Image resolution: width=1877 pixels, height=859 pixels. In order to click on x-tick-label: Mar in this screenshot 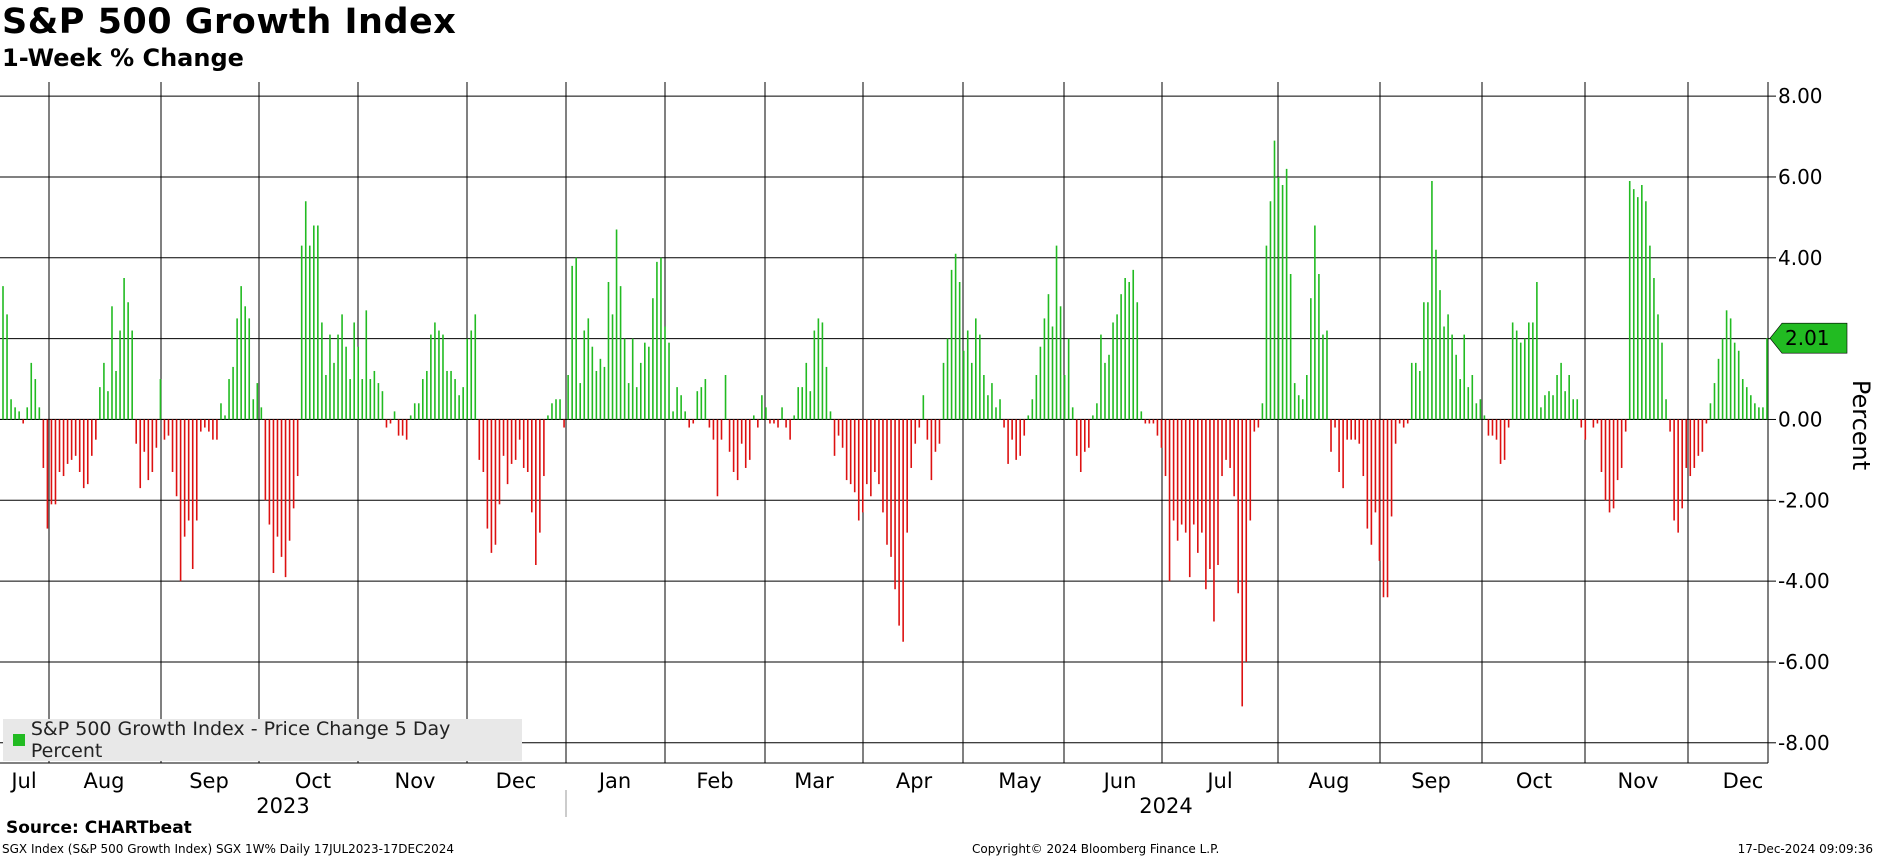, I will do `click(814, 781)`.